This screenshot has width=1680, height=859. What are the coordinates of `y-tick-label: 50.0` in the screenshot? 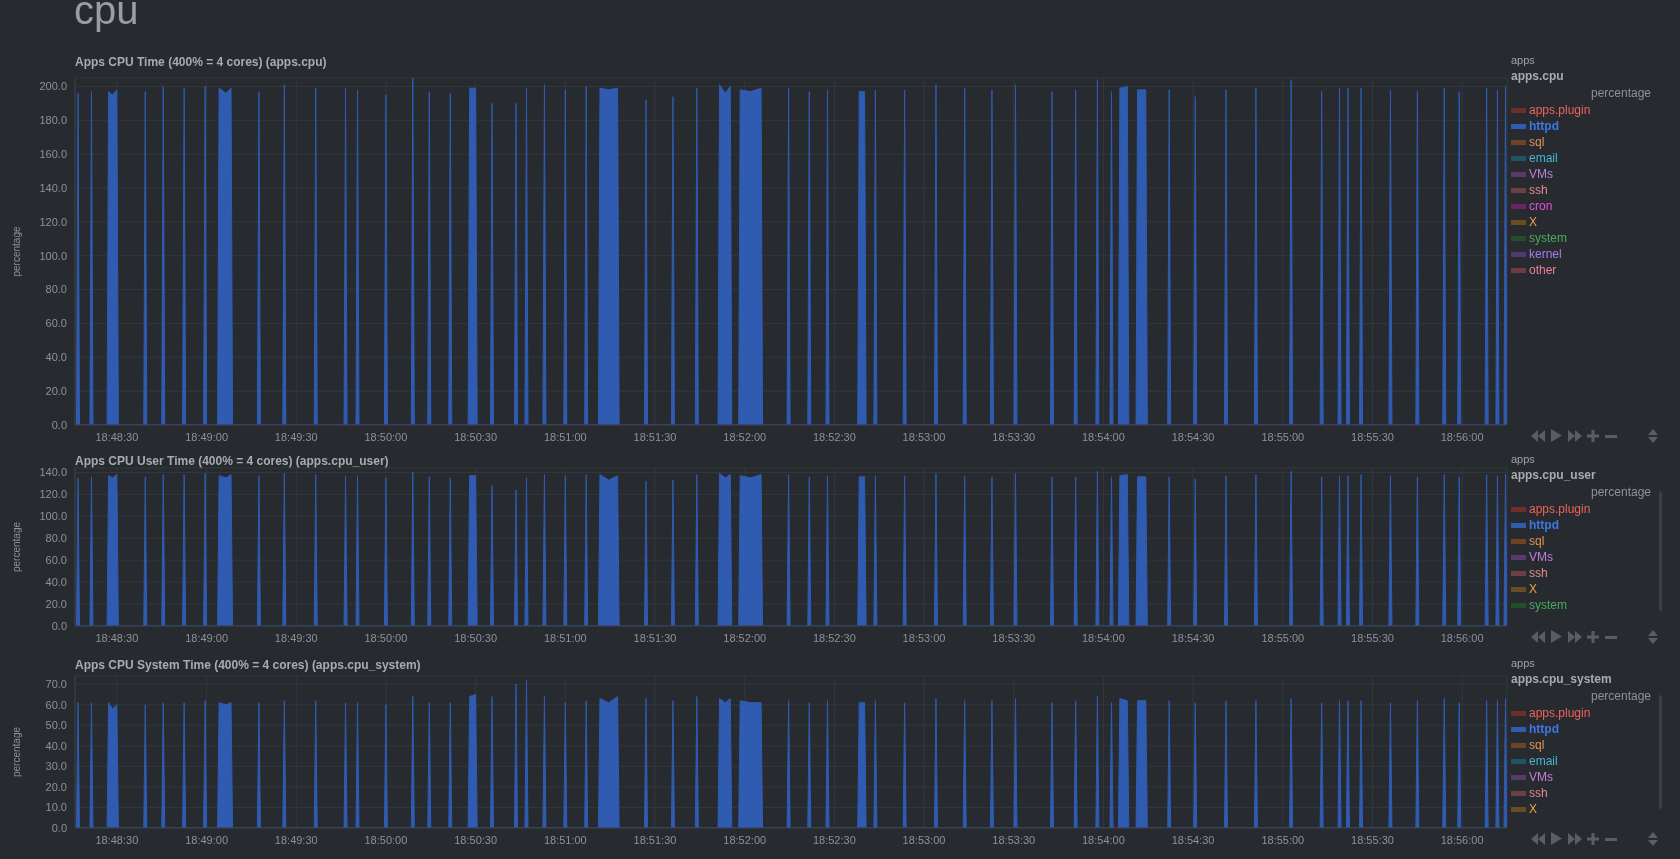 It's located at (56, 725).